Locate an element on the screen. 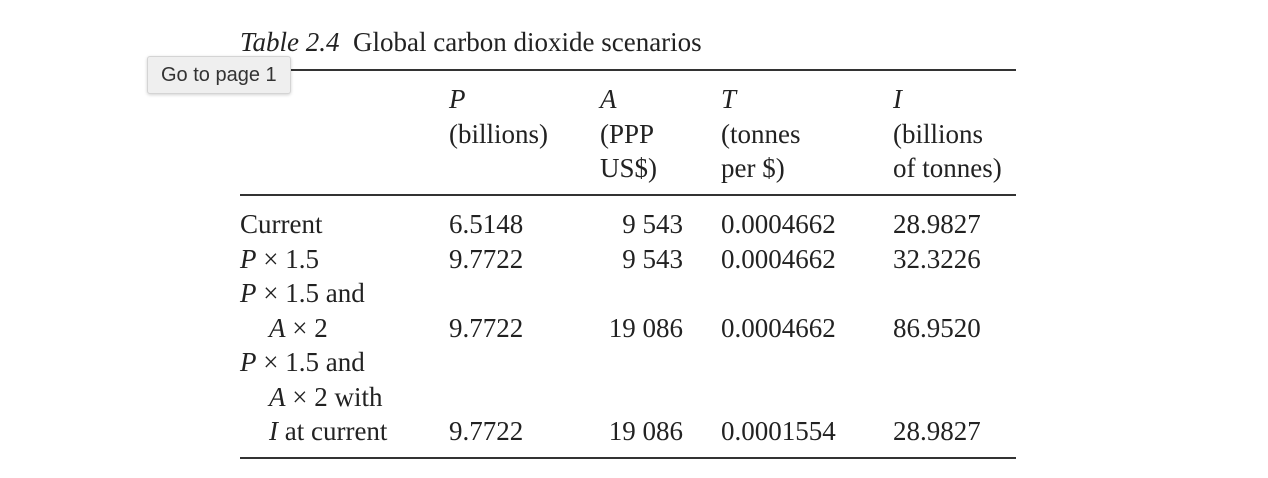 The image size is (1268, 478). row-label-text: × 2 with is located at coordinates (334, 396).